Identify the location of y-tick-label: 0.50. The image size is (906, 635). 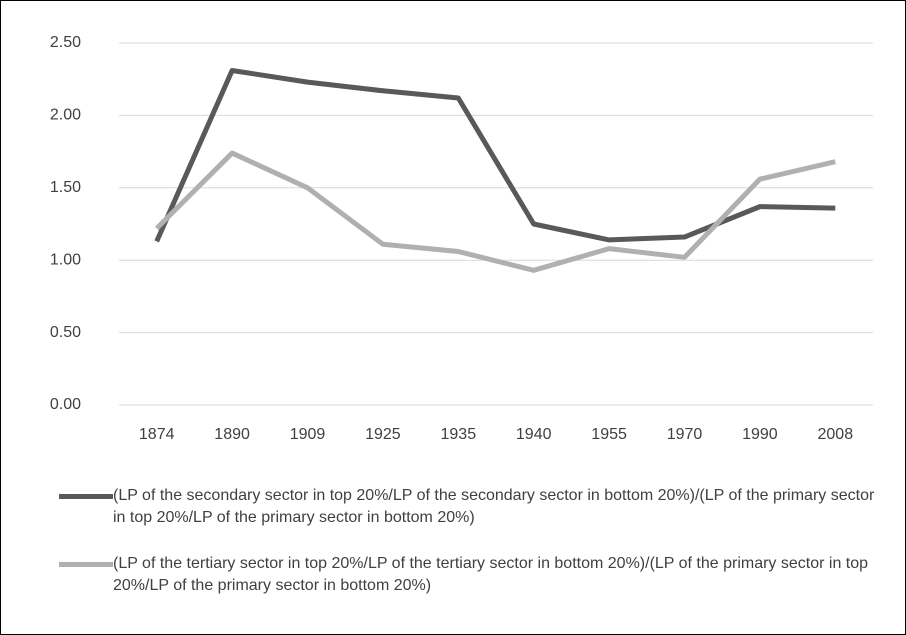
(65, 332).